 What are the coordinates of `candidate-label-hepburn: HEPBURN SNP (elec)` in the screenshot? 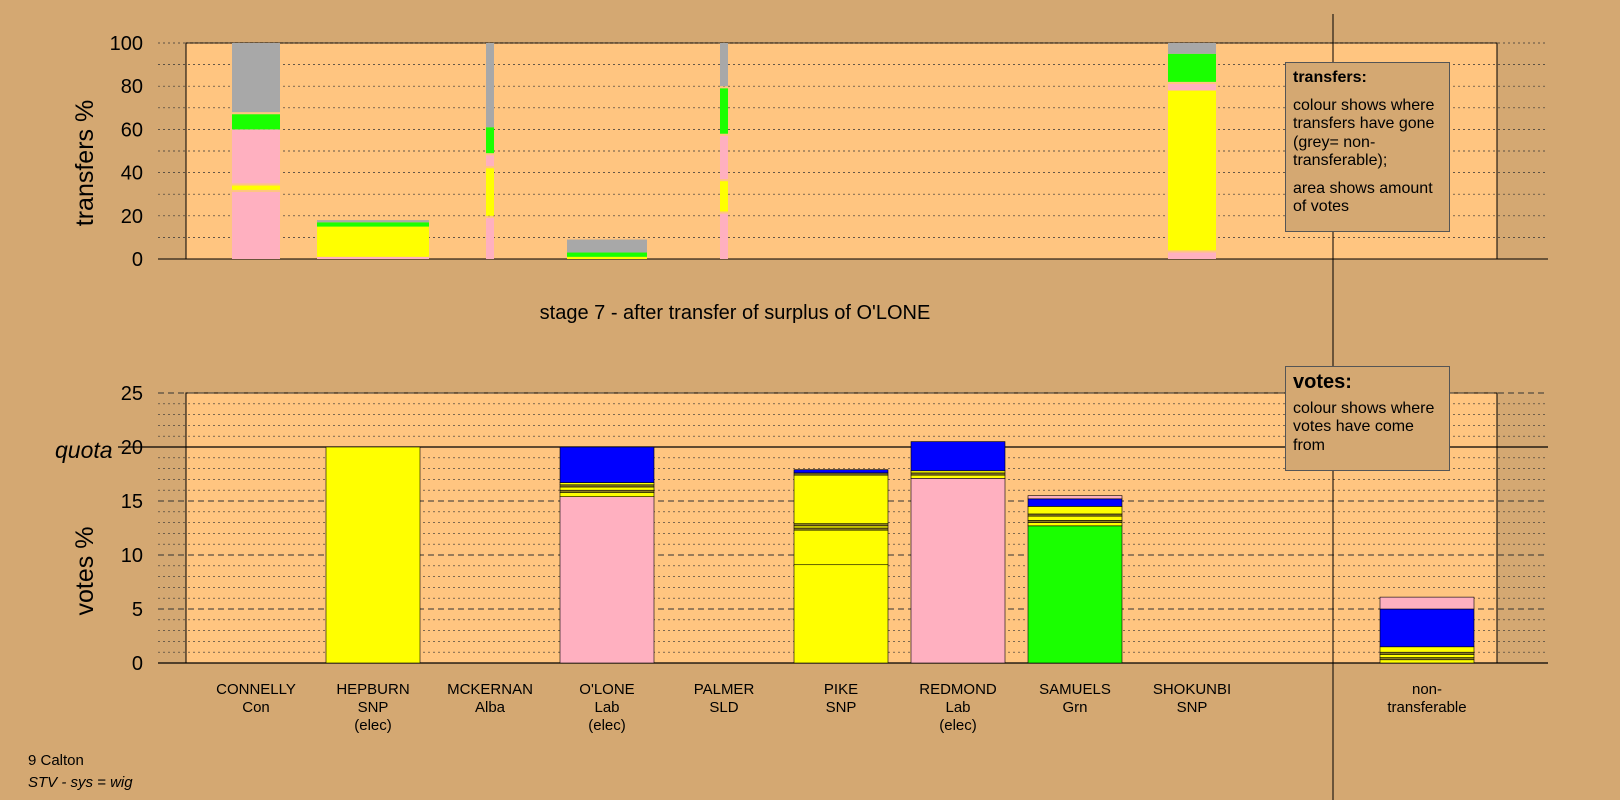 It's located at (373, 708).